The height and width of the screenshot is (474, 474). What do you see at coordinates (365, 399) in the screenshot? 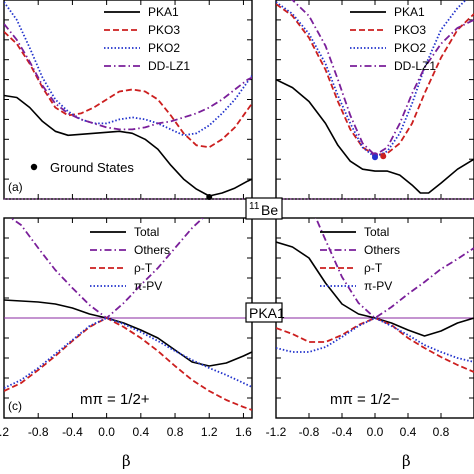
I see `parity-label: mπ = 1/2−` at bounding box center [365, 399].